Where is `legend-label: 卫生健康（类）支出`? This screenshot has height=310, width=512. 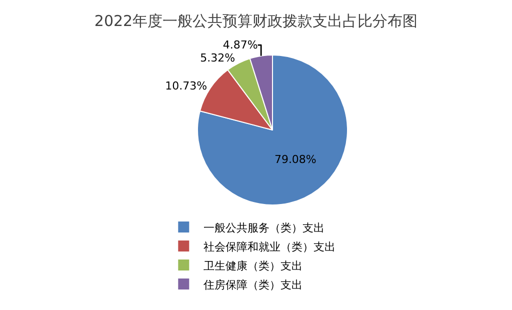
legend-label: 卫生健康（类）支出 is located at coordinates (253, 265).